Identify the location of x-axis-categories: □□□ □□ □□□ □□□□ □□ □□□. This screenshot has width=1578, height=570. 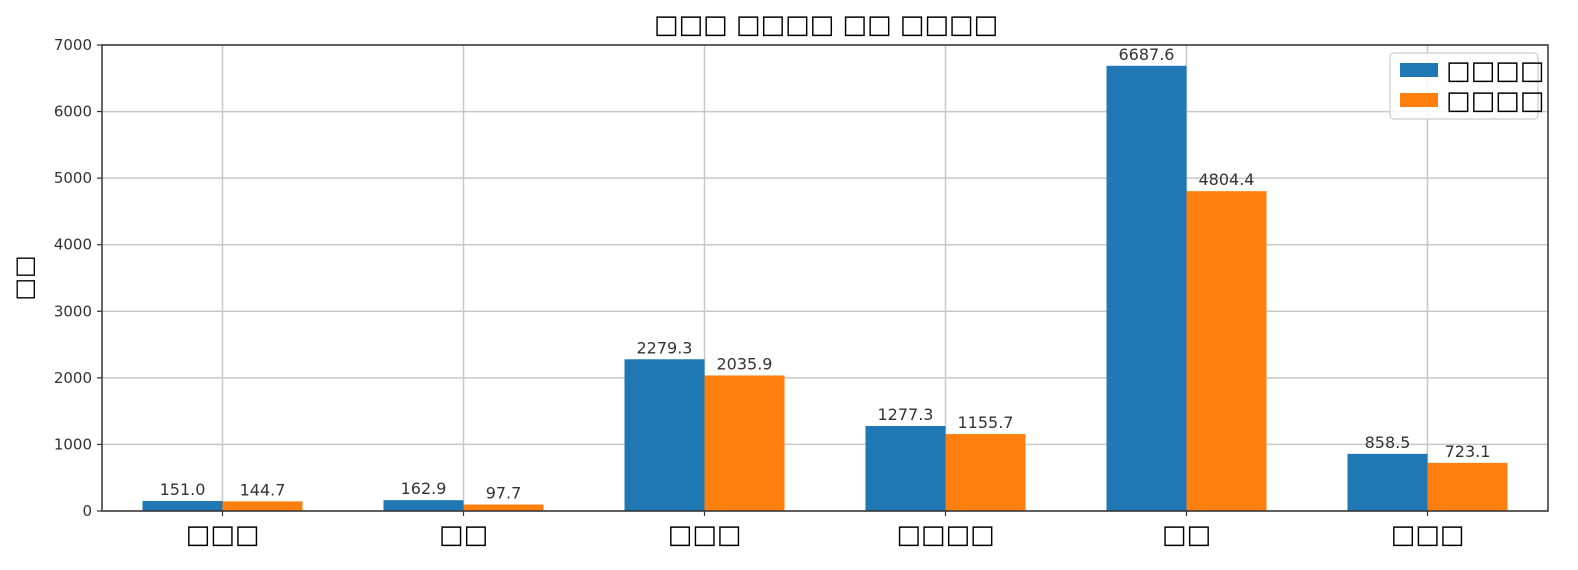
(825, 530).